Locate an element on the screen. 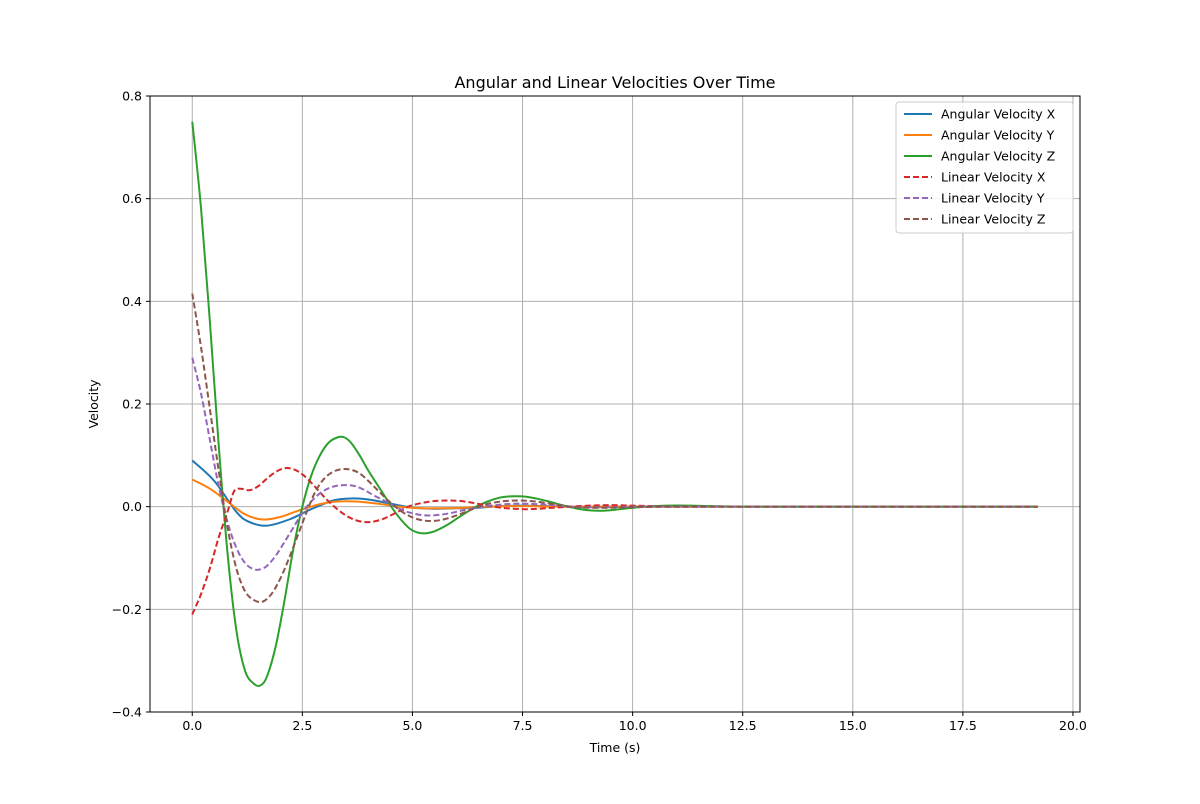  legend-label: Angular Velocity X is located at coordinates (998, 114).